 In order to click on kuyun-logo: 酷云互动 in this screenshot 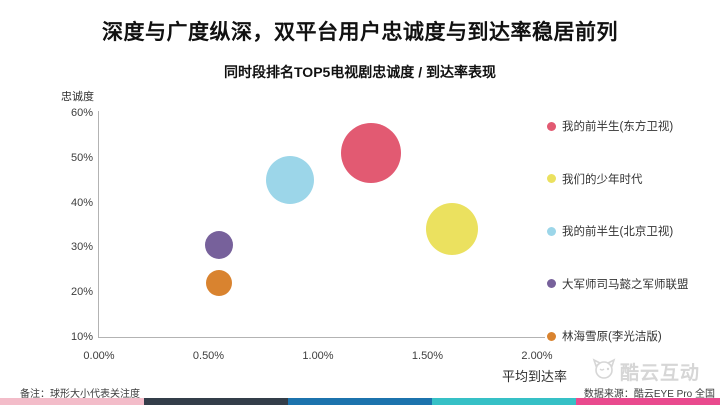, I will do `click(645, 371)`.